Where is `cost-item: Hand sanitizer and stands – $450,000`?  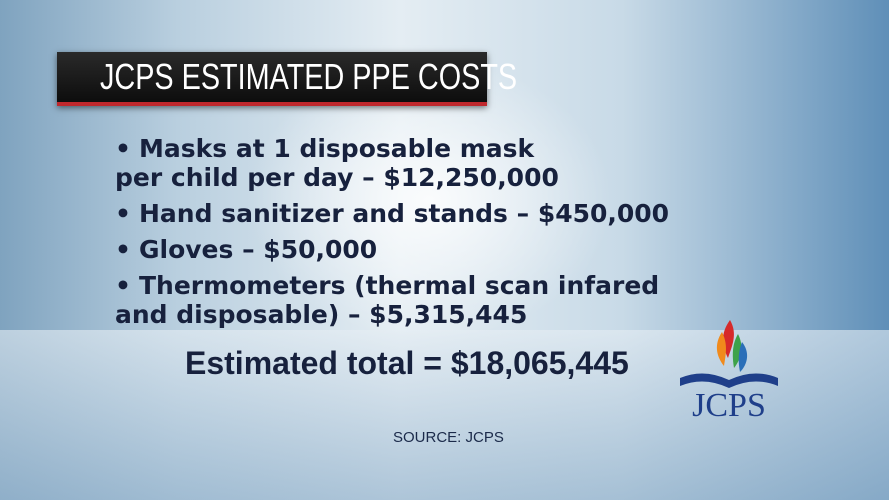 cost-item: Hand sanitizer and stands – $450,000 is located at coordinates (392, 213).